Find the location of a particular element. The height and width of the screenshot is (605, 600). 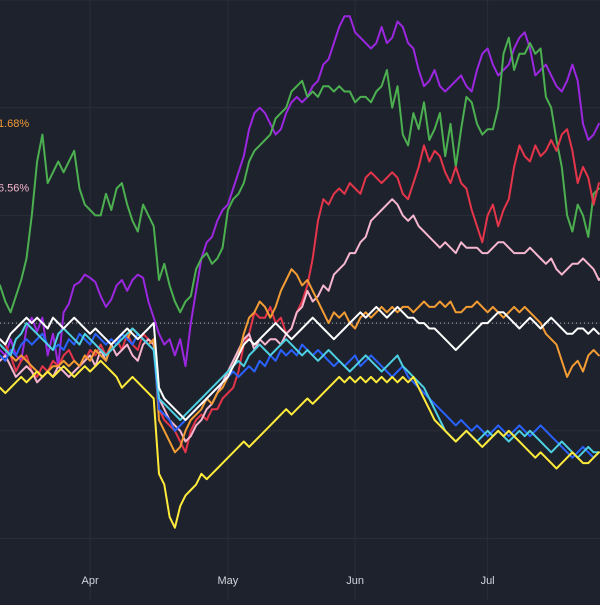

price-scale-labels: 1.68% 6.56% is located at coordinates (14, 156).